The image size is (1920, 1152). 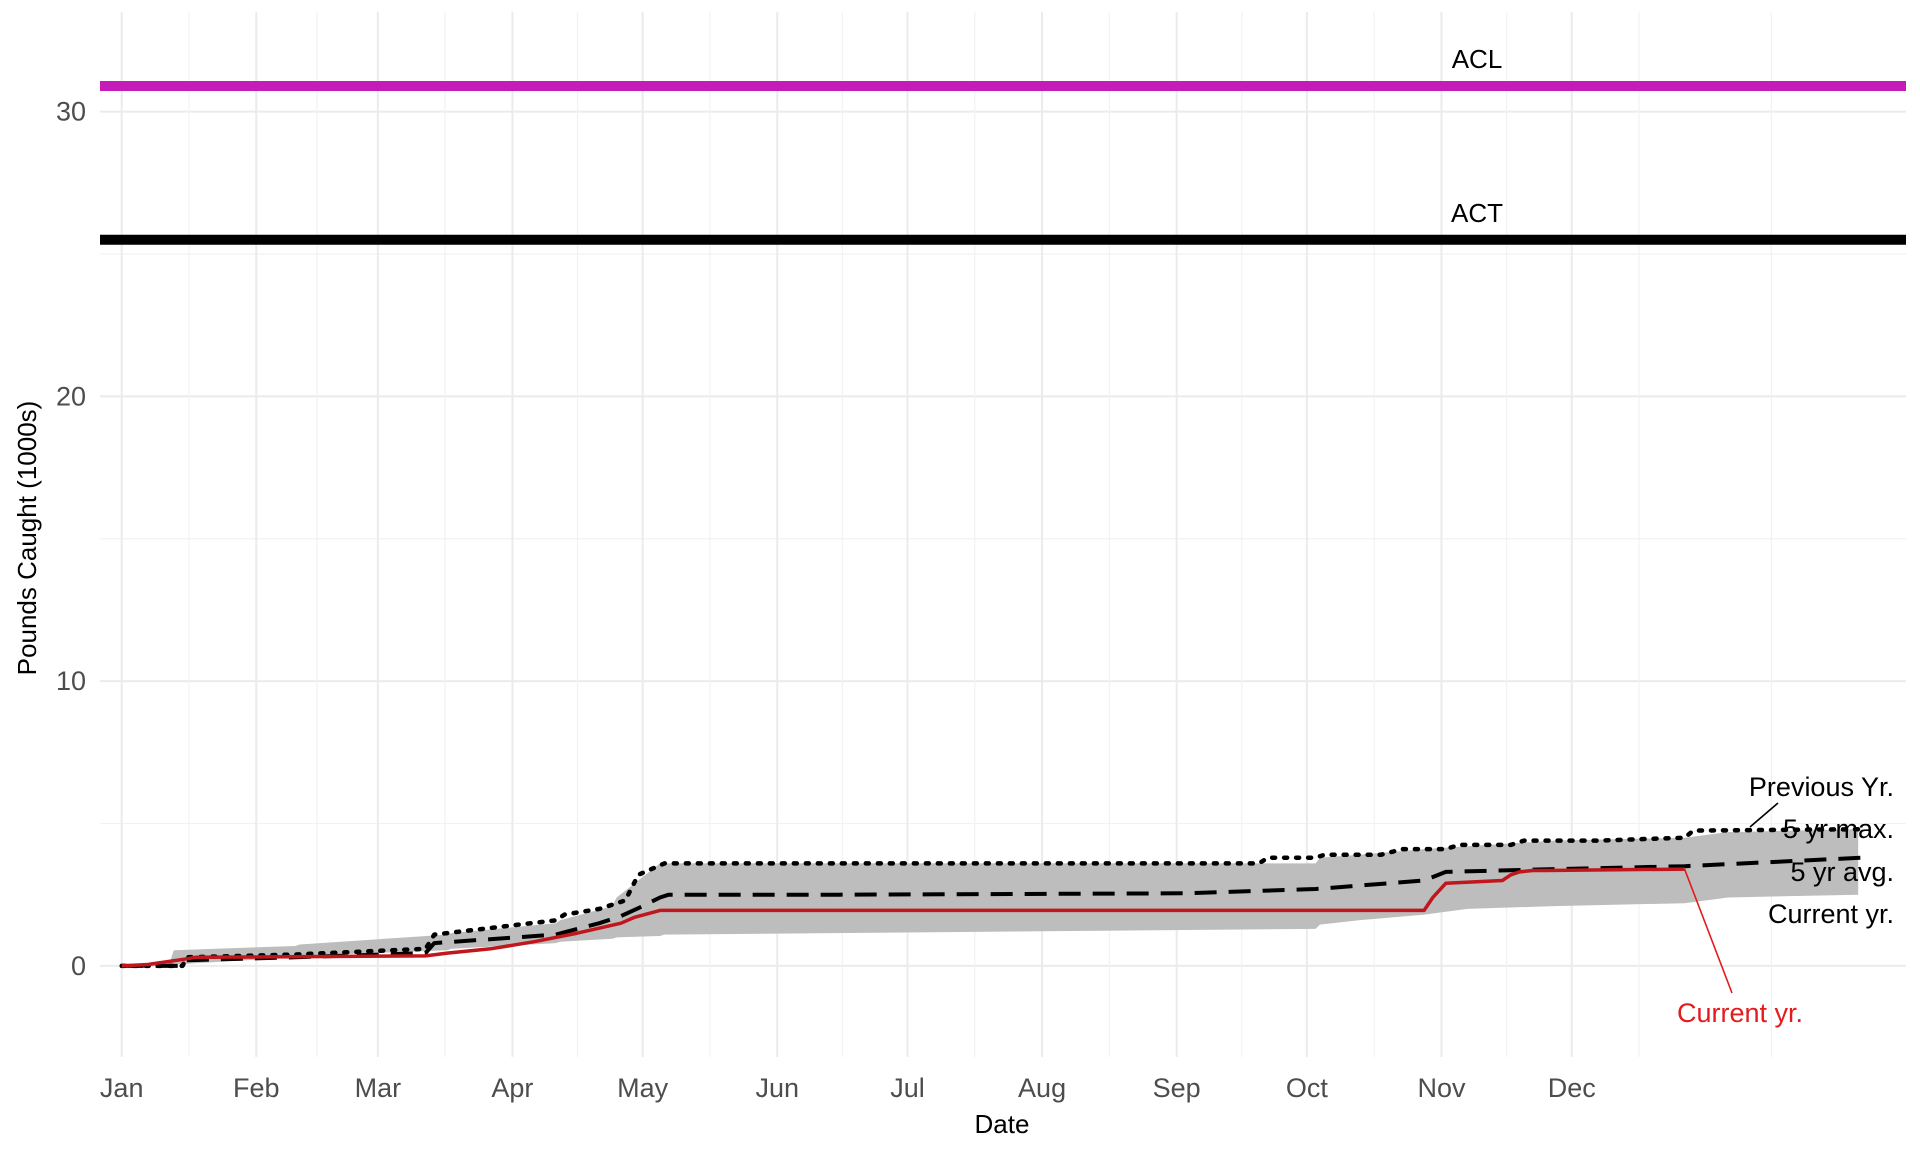 What do you see at coordinates (1572, 1088) in the screenshot?
I see `x-tick-label: Dec` at bounding box center [1572, 1088].